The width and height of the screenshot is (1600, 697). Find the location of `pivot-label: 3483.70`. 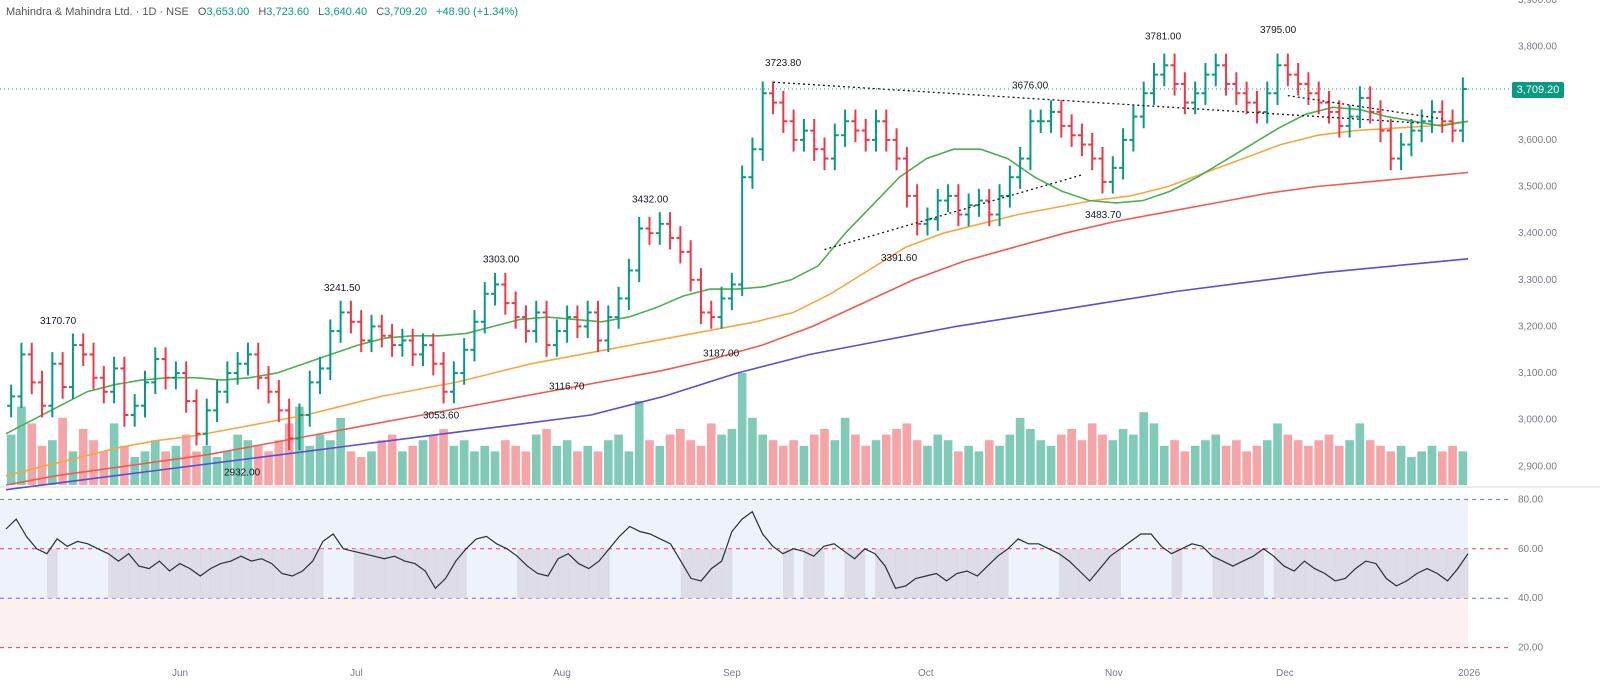

pivot-label: 3483.70 is located at coordinates (1103, 215).